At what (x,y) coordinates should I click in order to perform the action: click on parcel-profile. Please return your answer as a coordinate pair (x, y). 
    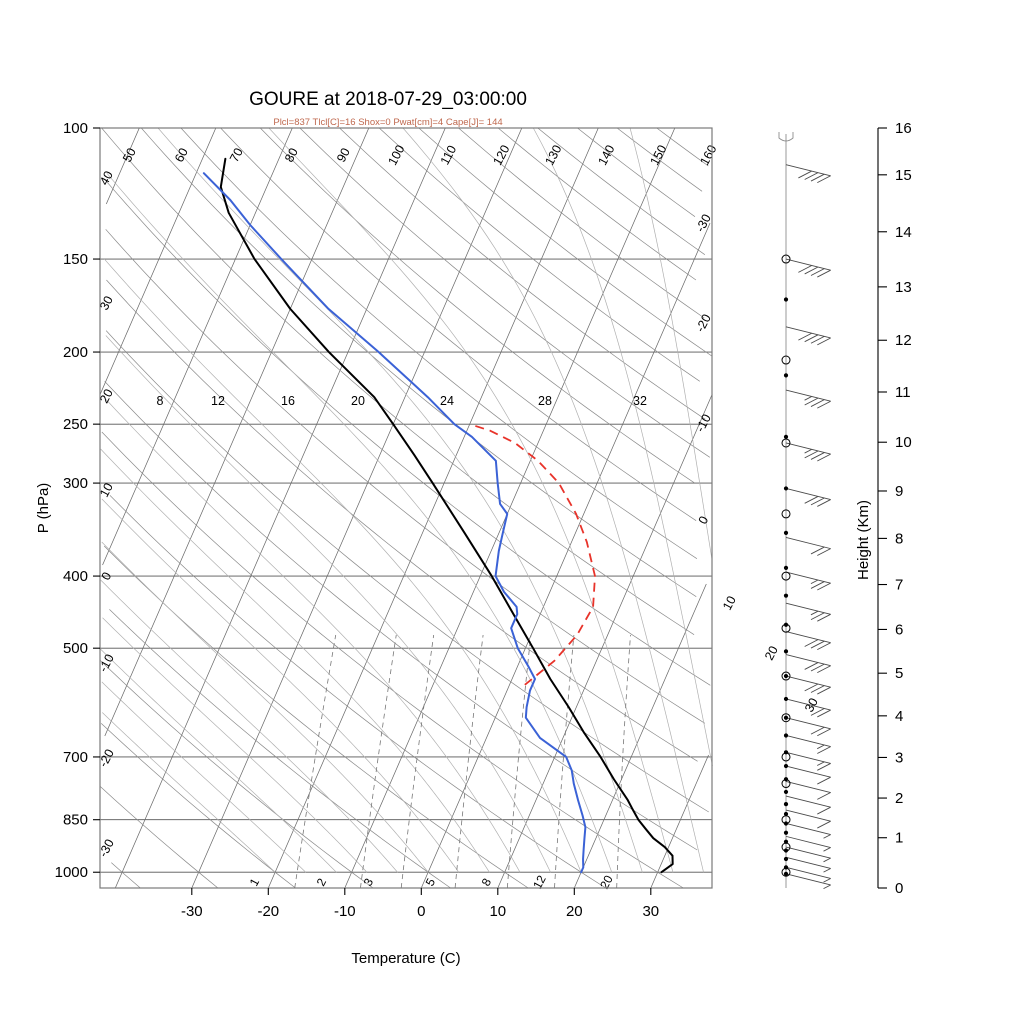
    Looking at the image, I should click on (532, 554).